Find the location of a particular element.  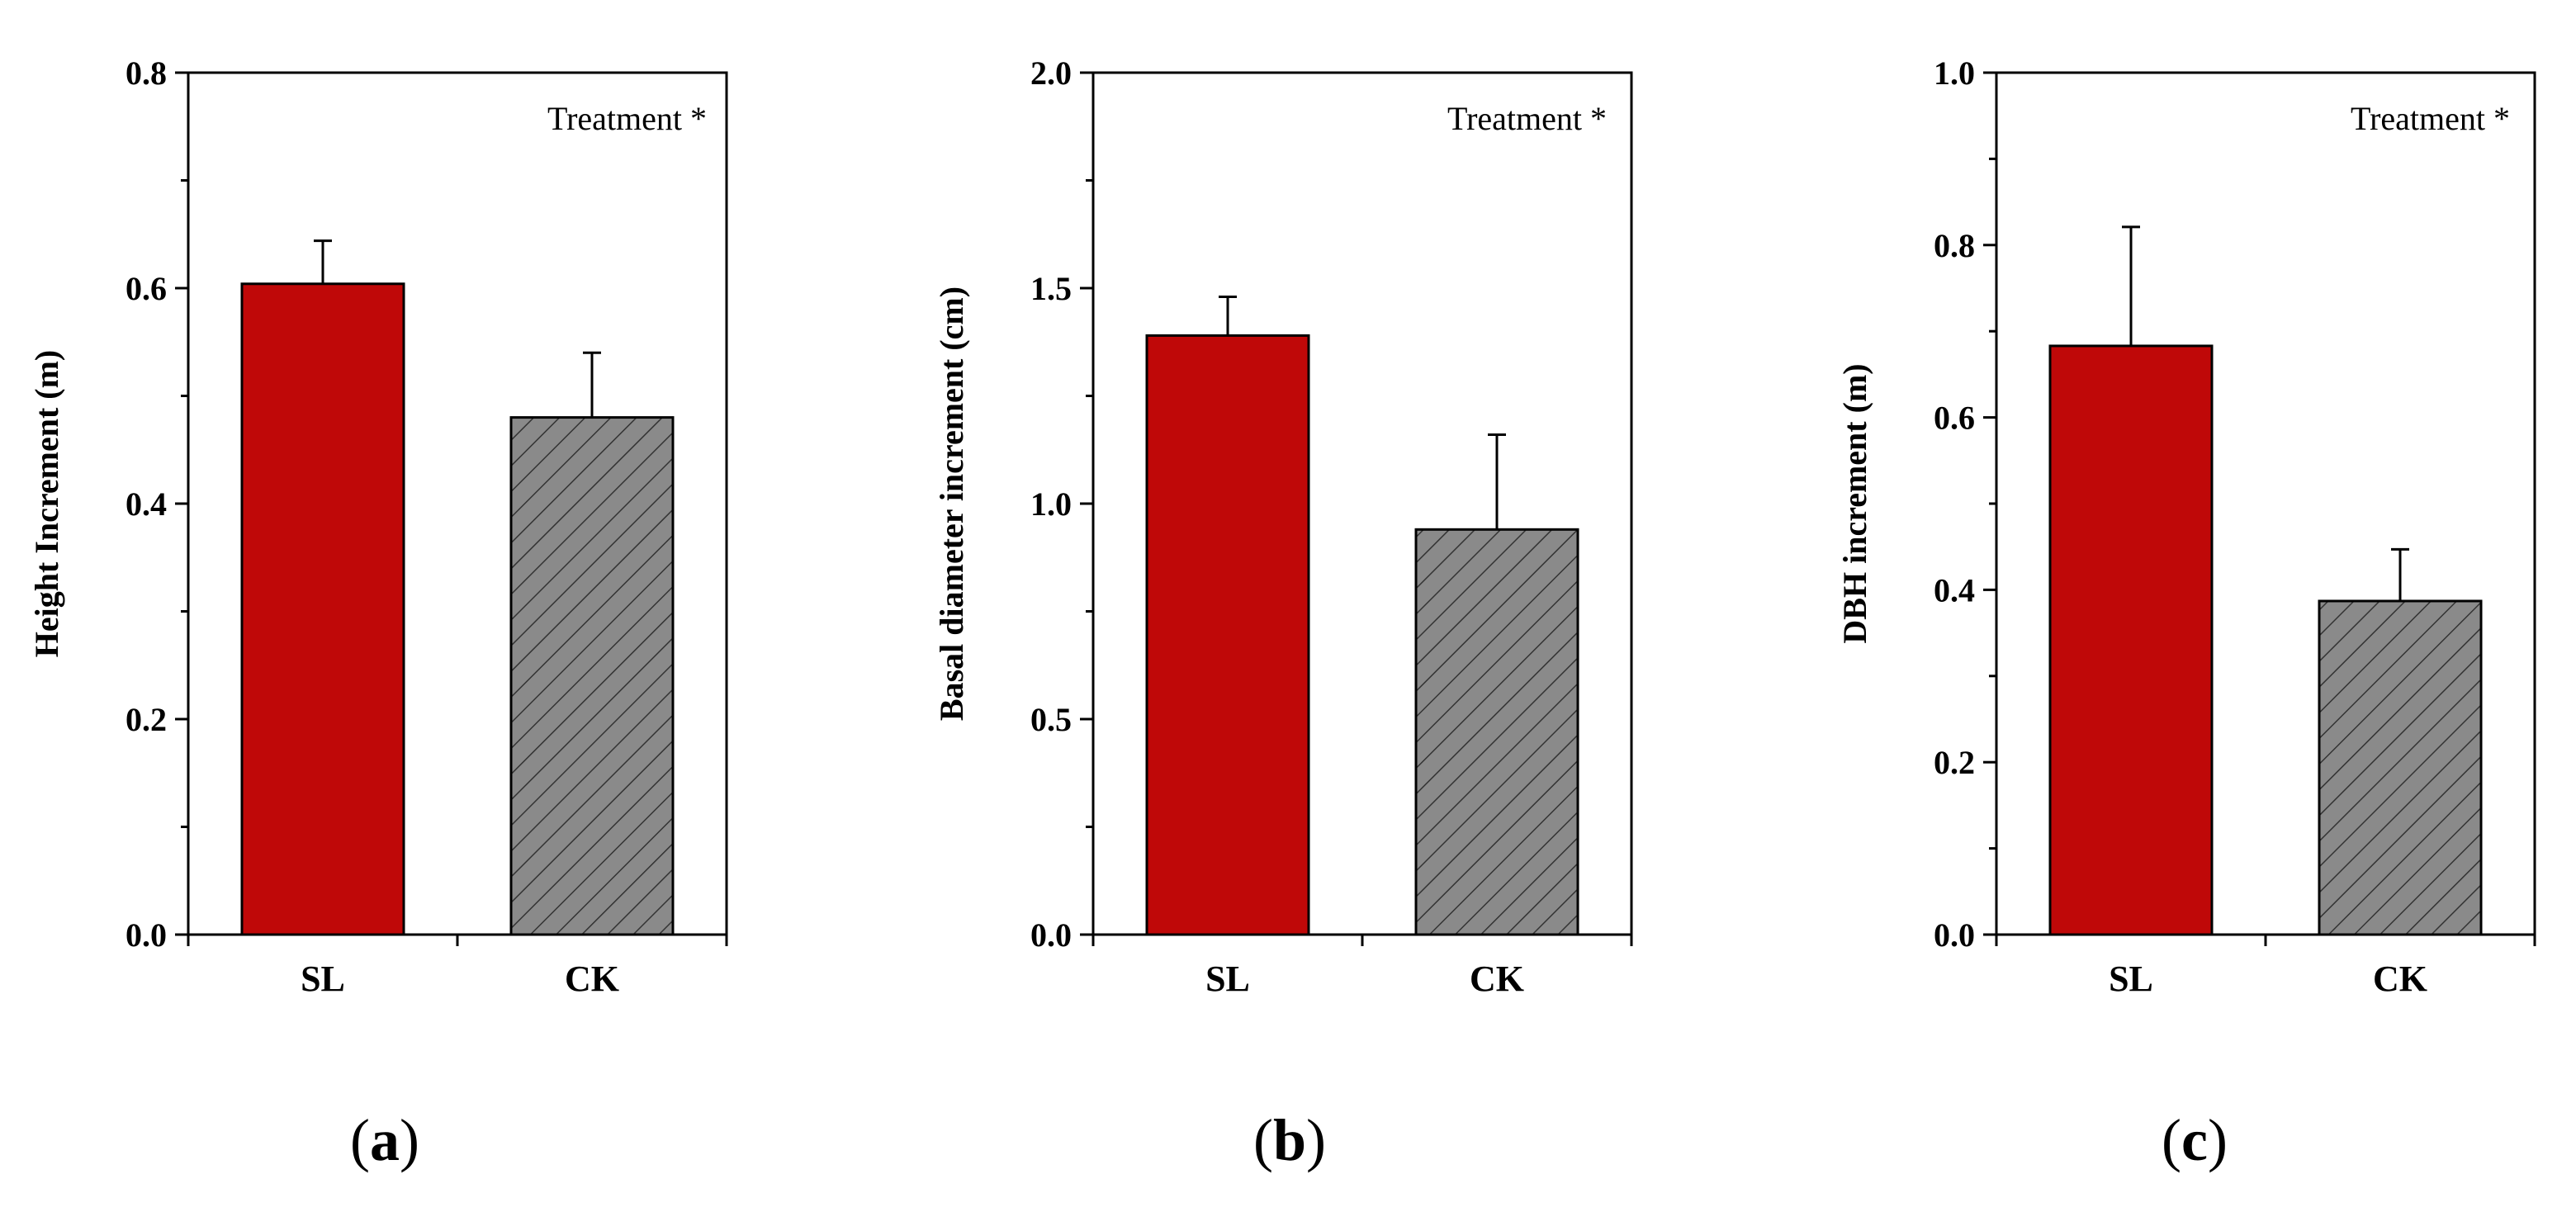

y-axis-title: Basal diameter increment (cm) is located at coordinates (951, 503).